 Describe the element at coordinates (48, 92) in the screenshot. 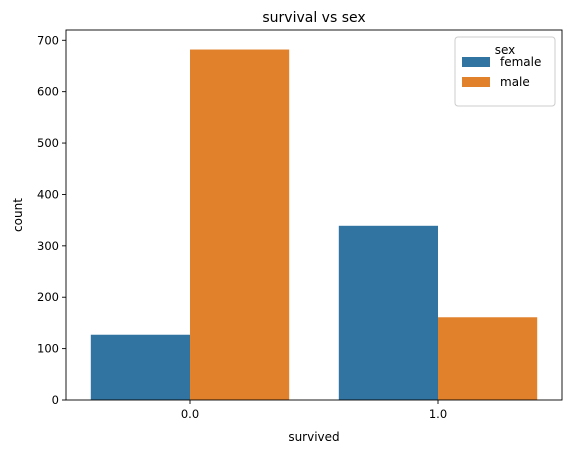

I see `y-tick-label: 600` at that location.